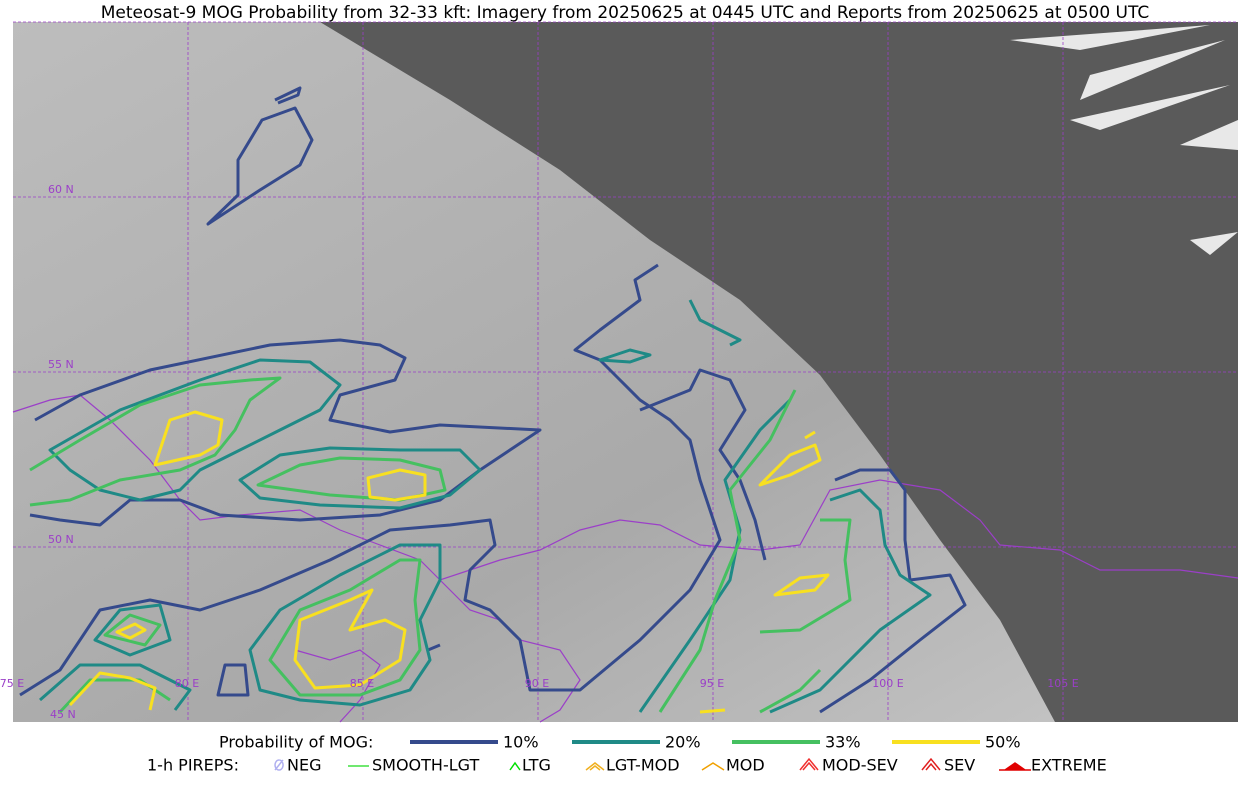  Describe the element at coordinates (63, 714) in the screenshot. I see `lat-label: 45 N` at that location.